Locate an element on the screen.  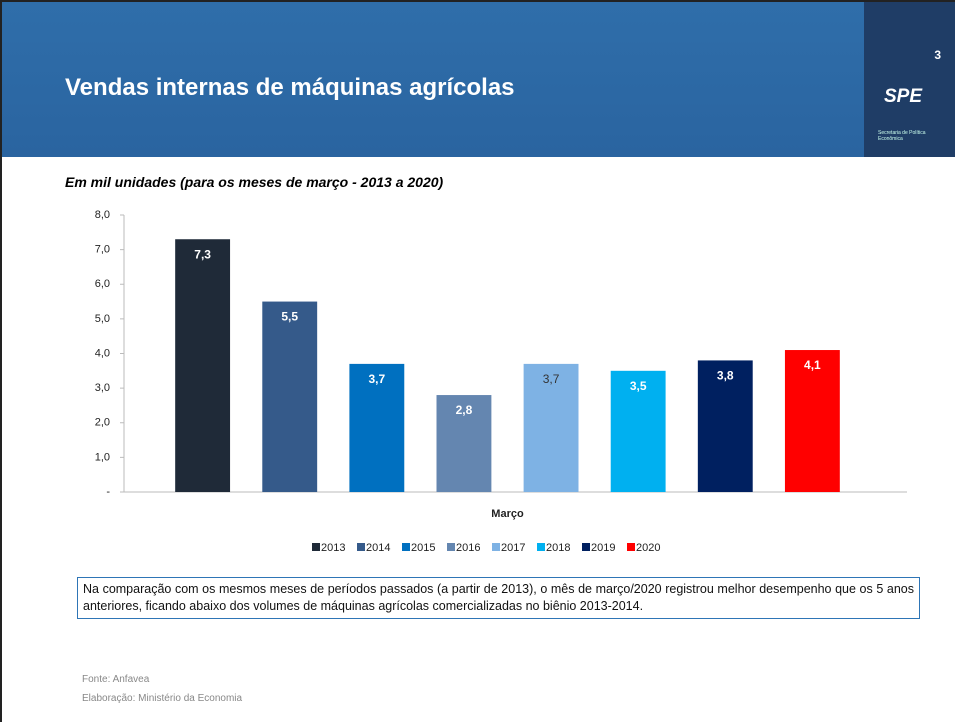
data-label: 4,1 is located at coordinates (812, 365).